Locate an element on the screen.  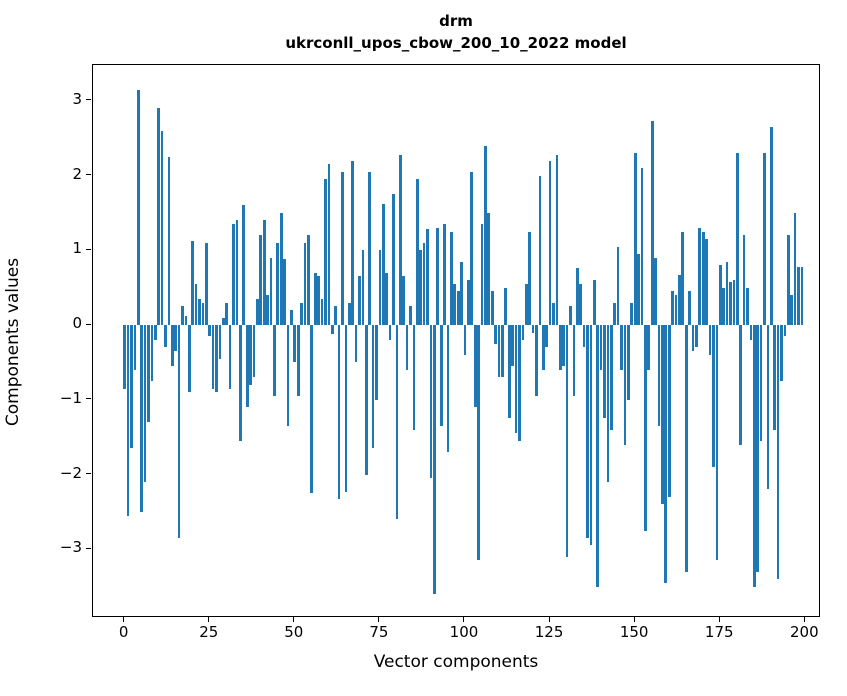
y-tick-mark is located at coordinates (88, 548).